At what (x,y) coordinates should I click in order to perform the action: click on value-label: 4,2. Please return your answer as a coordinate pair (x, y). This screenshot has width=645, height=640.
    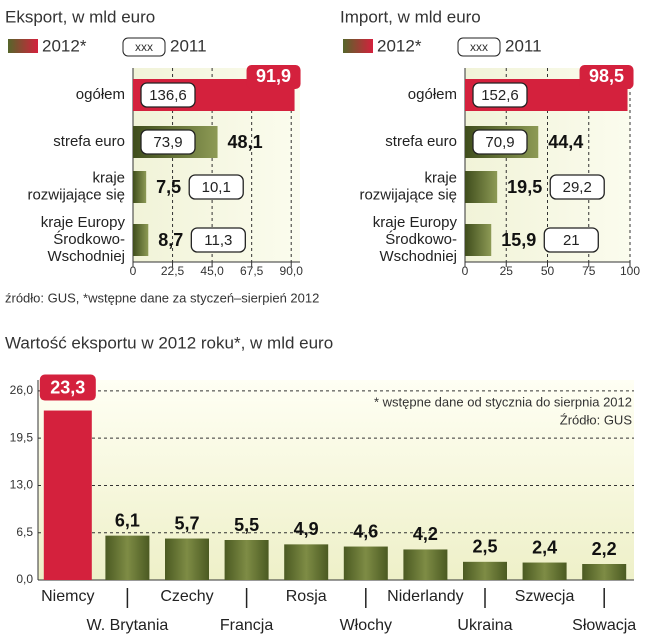
    Looking at the image, I should click on (425, 534).